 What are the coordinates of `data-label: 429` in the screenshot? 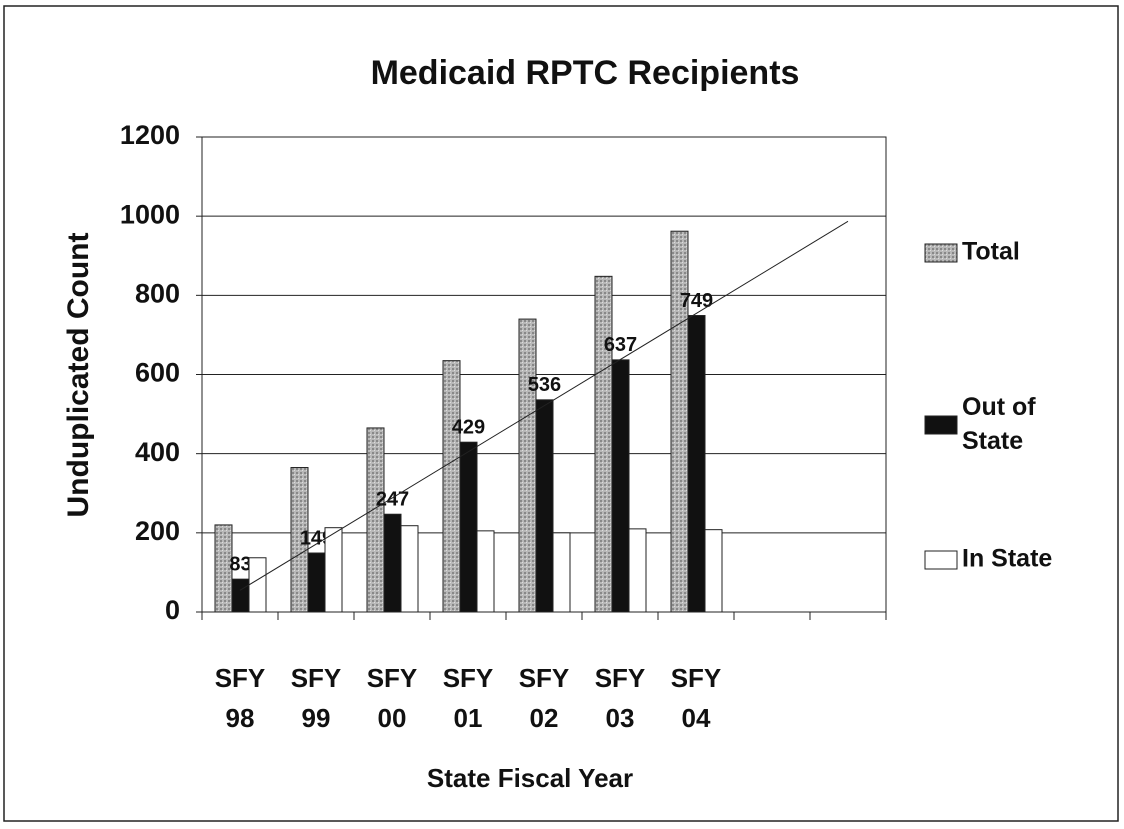 It's located at (468, 427).